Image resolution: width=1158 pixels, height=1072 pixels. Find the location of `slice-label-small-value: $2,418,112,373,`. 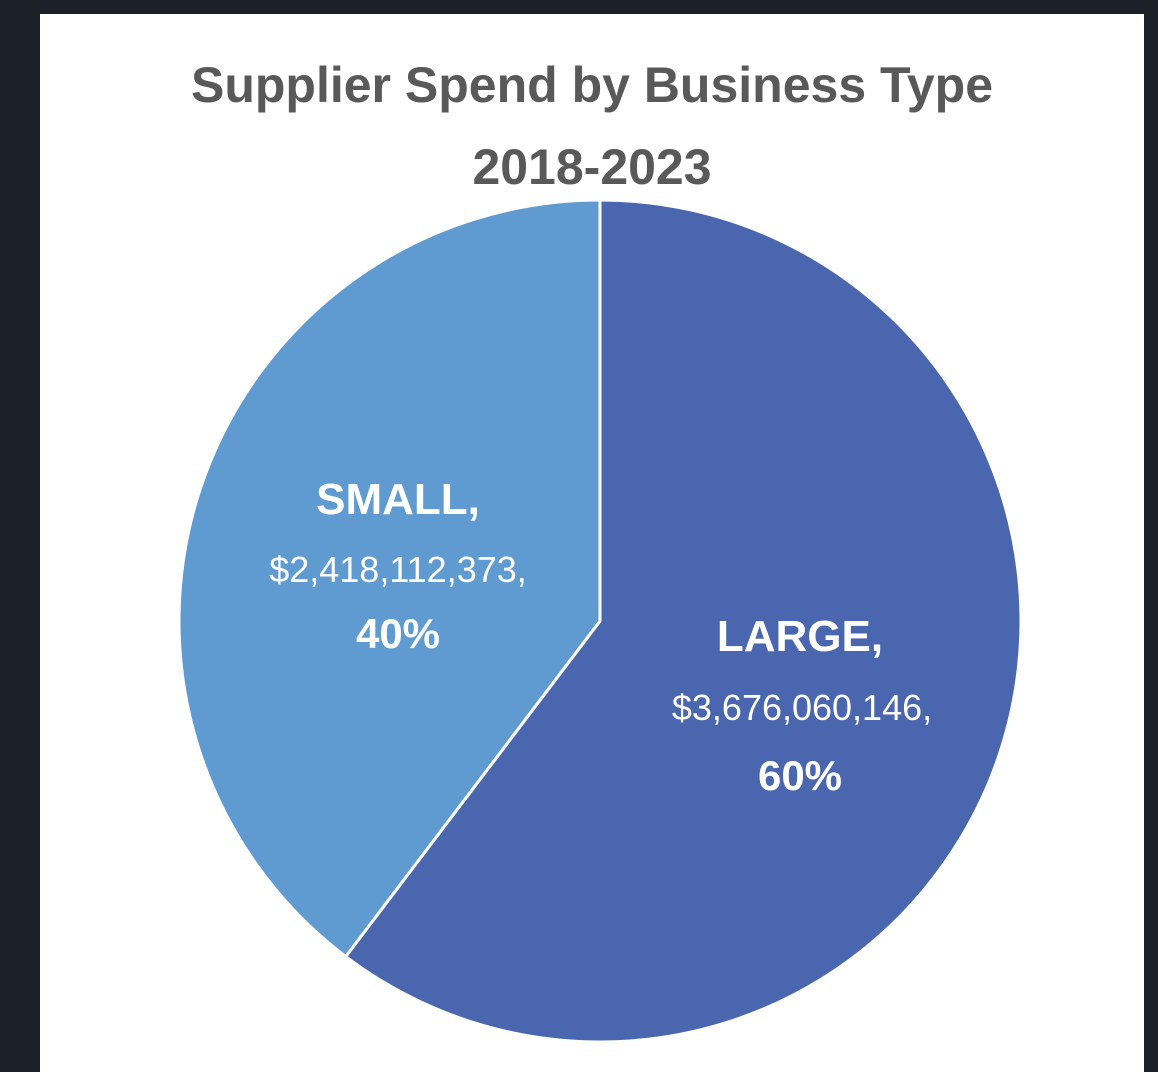

slice-label-small-value: $2,418,112,373, is located at coordinates (398, 569).